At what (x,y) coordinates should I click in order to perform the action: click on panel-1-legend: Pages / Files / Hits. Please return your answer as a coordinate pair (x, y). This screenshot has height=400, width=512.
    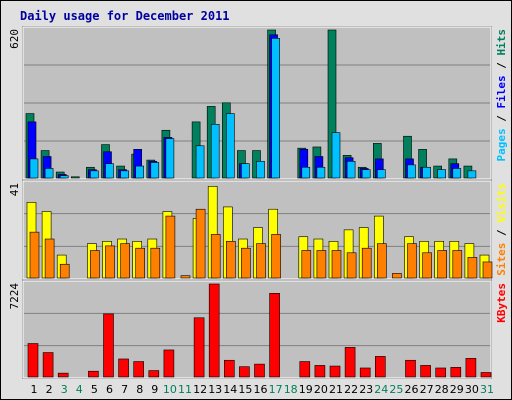
    Looking at the image, I should click on (501, 95).